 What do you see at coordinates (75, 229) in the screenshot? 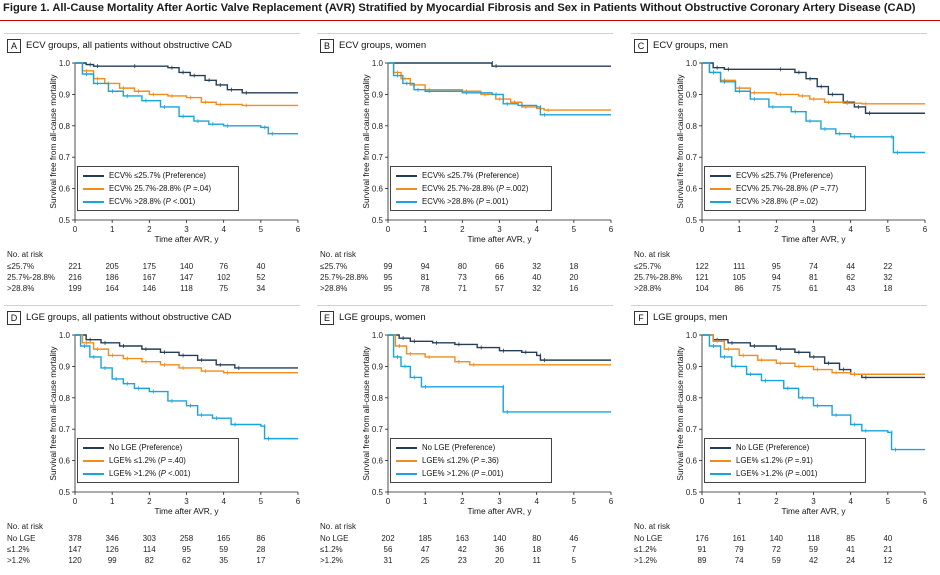
I see `x-tick-label: 0` at bounding box center [75, 229].